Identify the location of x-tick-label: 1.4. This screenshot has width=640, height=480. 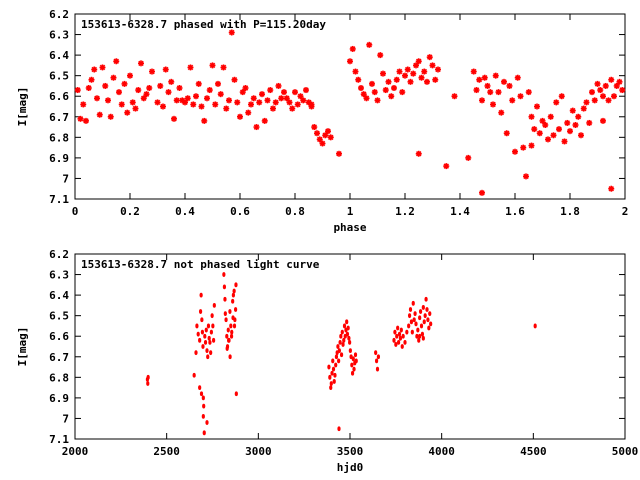
(460, 211).